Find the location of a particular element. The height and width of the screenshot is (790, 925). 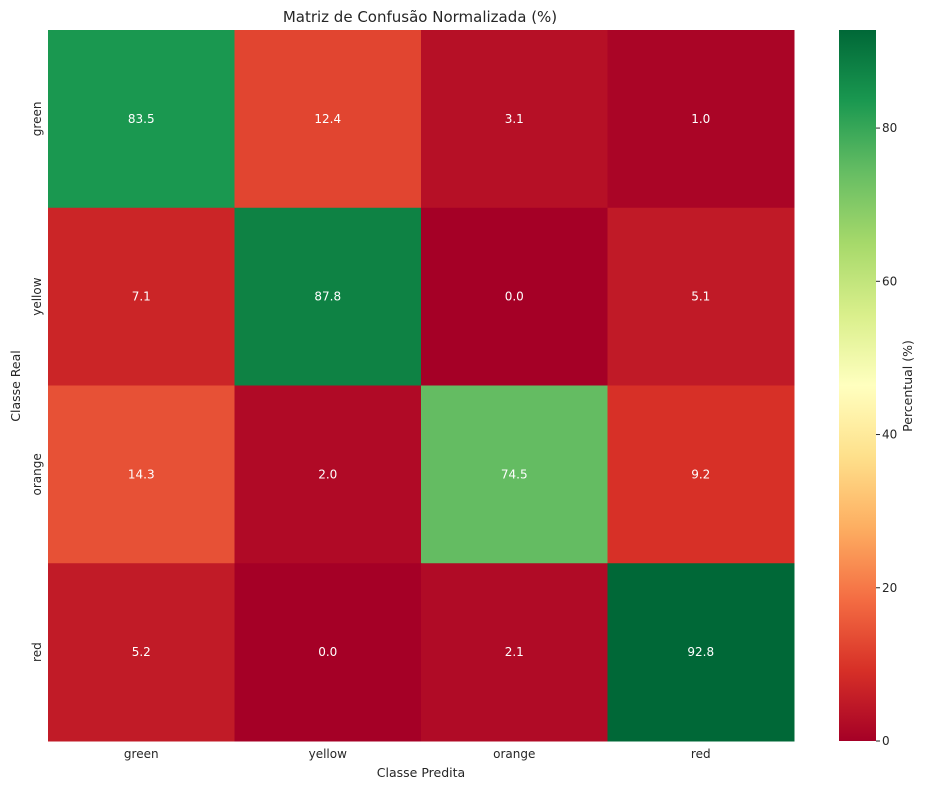

colorbar-tick-label: 40 is located at coordinates (889, 435).